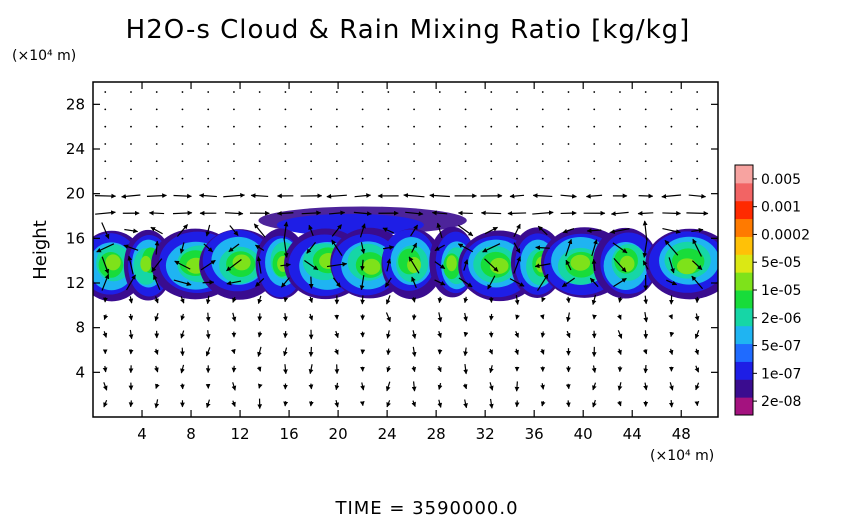 The width and height of the screenshot is (854, 519). Describe the element at coordinates (781, 208) in the screenshot. I see `colorbar-label: 0.001` at that location.